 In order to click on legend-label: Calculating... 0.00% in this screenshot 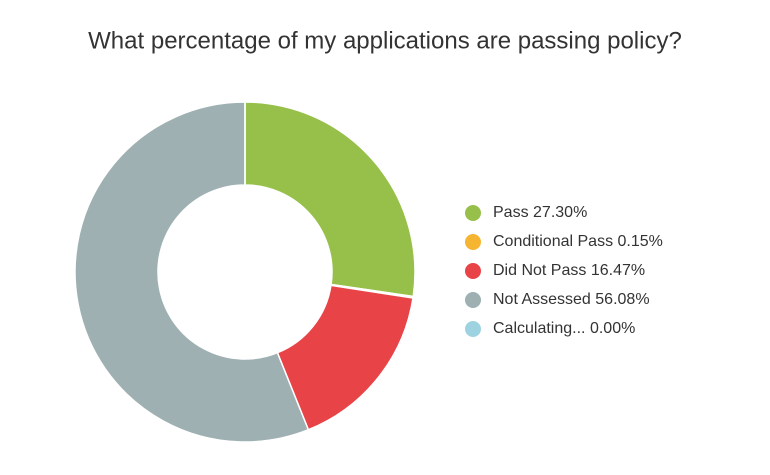, I will do `click(564, 328)`.